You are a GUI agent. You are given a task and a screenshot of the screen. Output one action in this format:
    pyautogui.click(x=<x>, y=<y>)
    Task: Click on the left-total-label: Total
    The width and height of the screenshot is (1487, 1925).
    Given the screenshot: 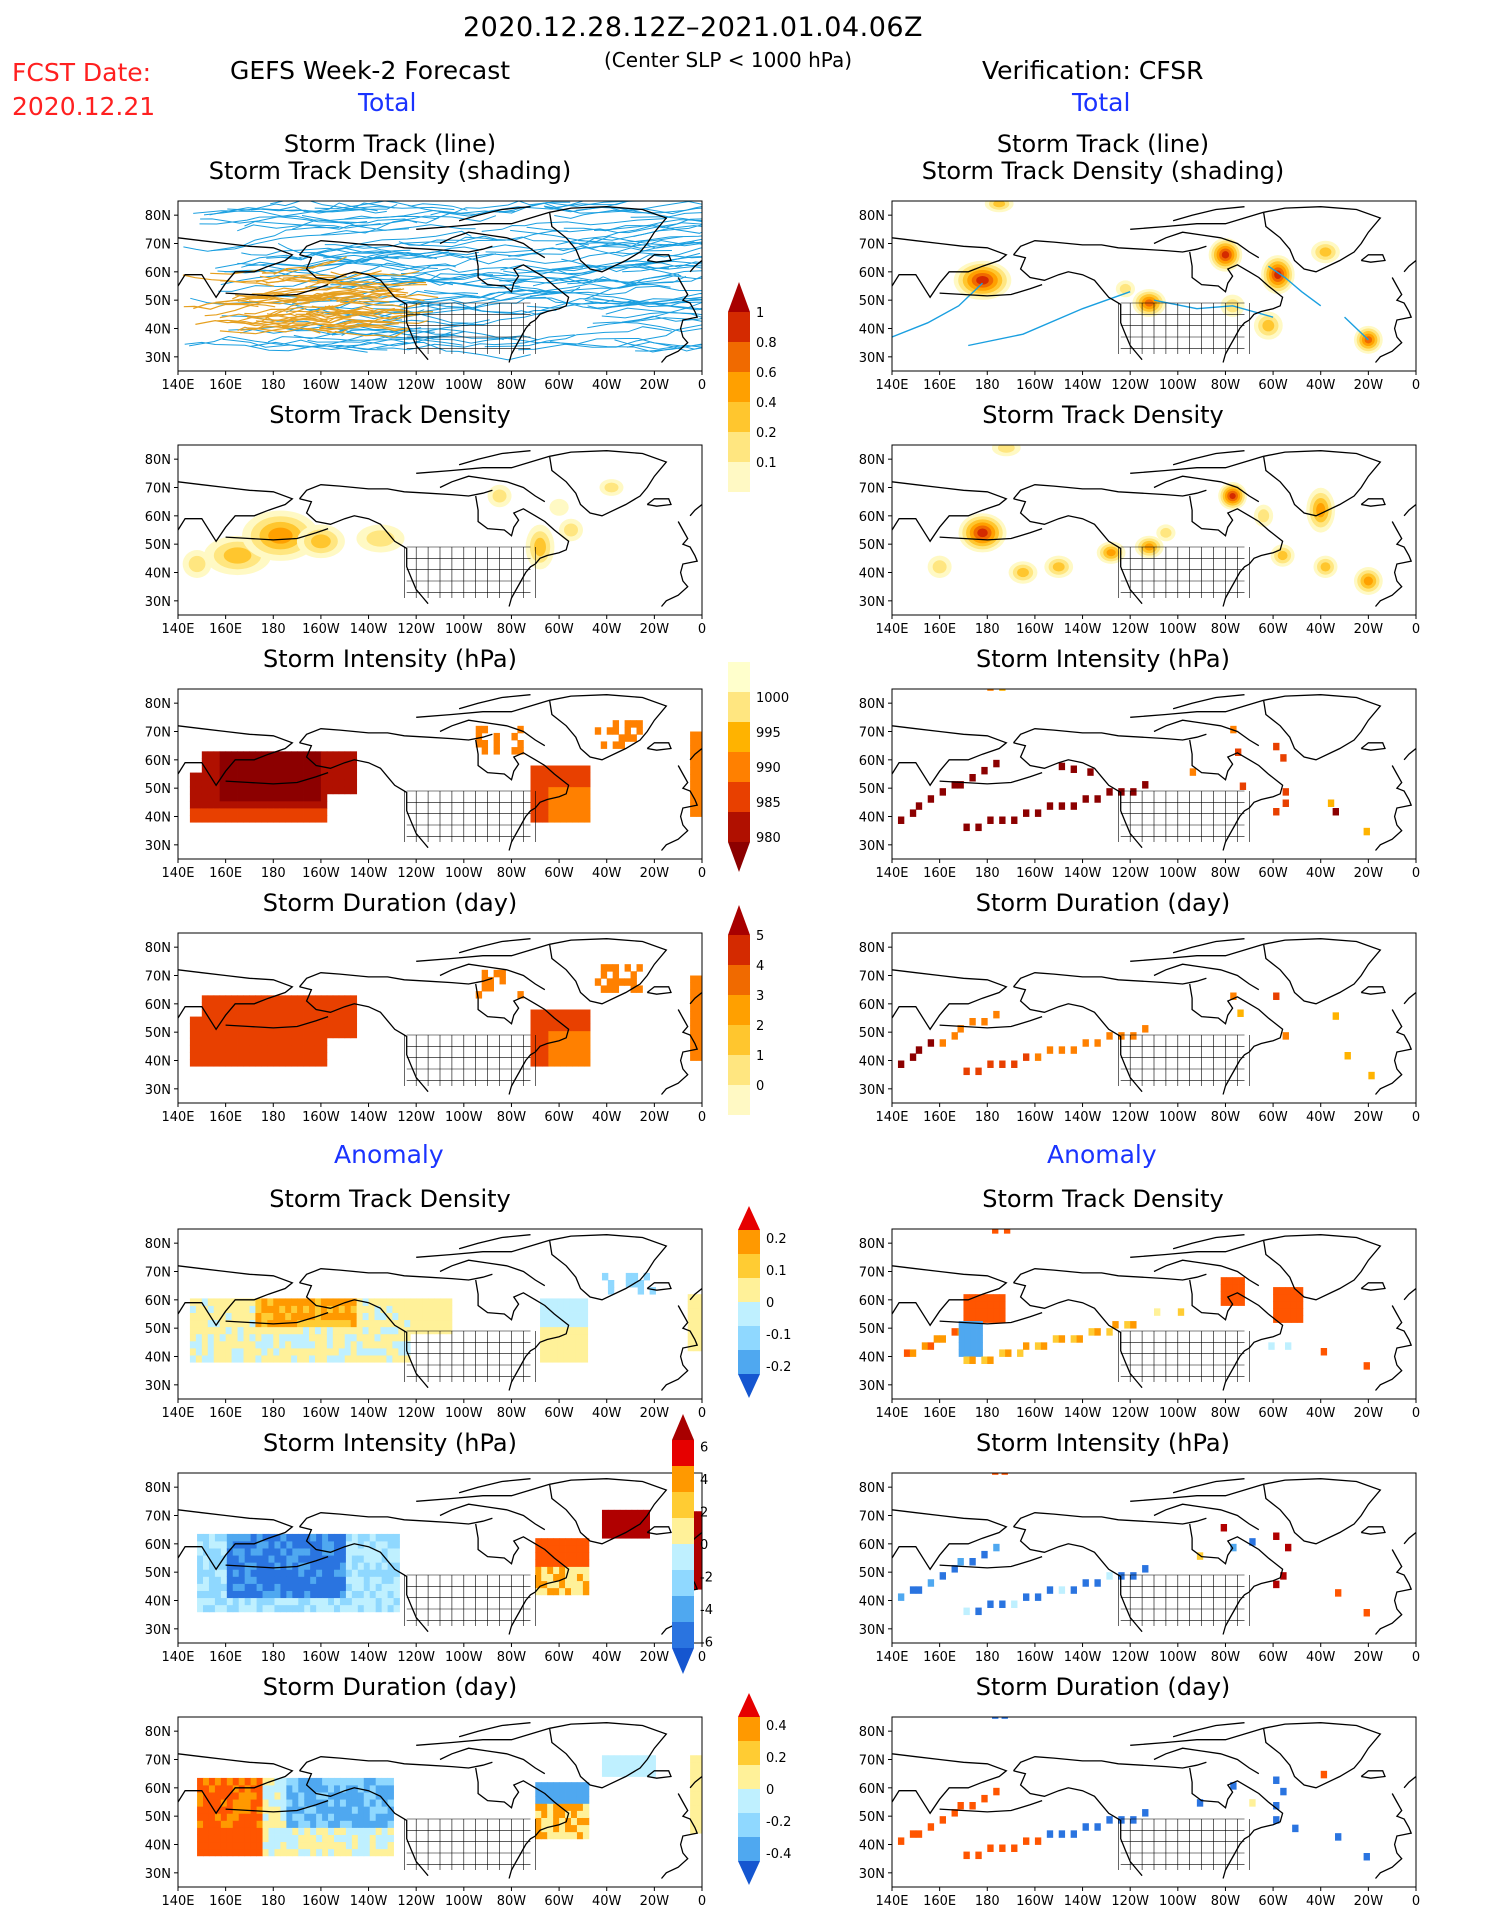 What is the action you would take?
    pyautogui.click(x=387, y=102)
    